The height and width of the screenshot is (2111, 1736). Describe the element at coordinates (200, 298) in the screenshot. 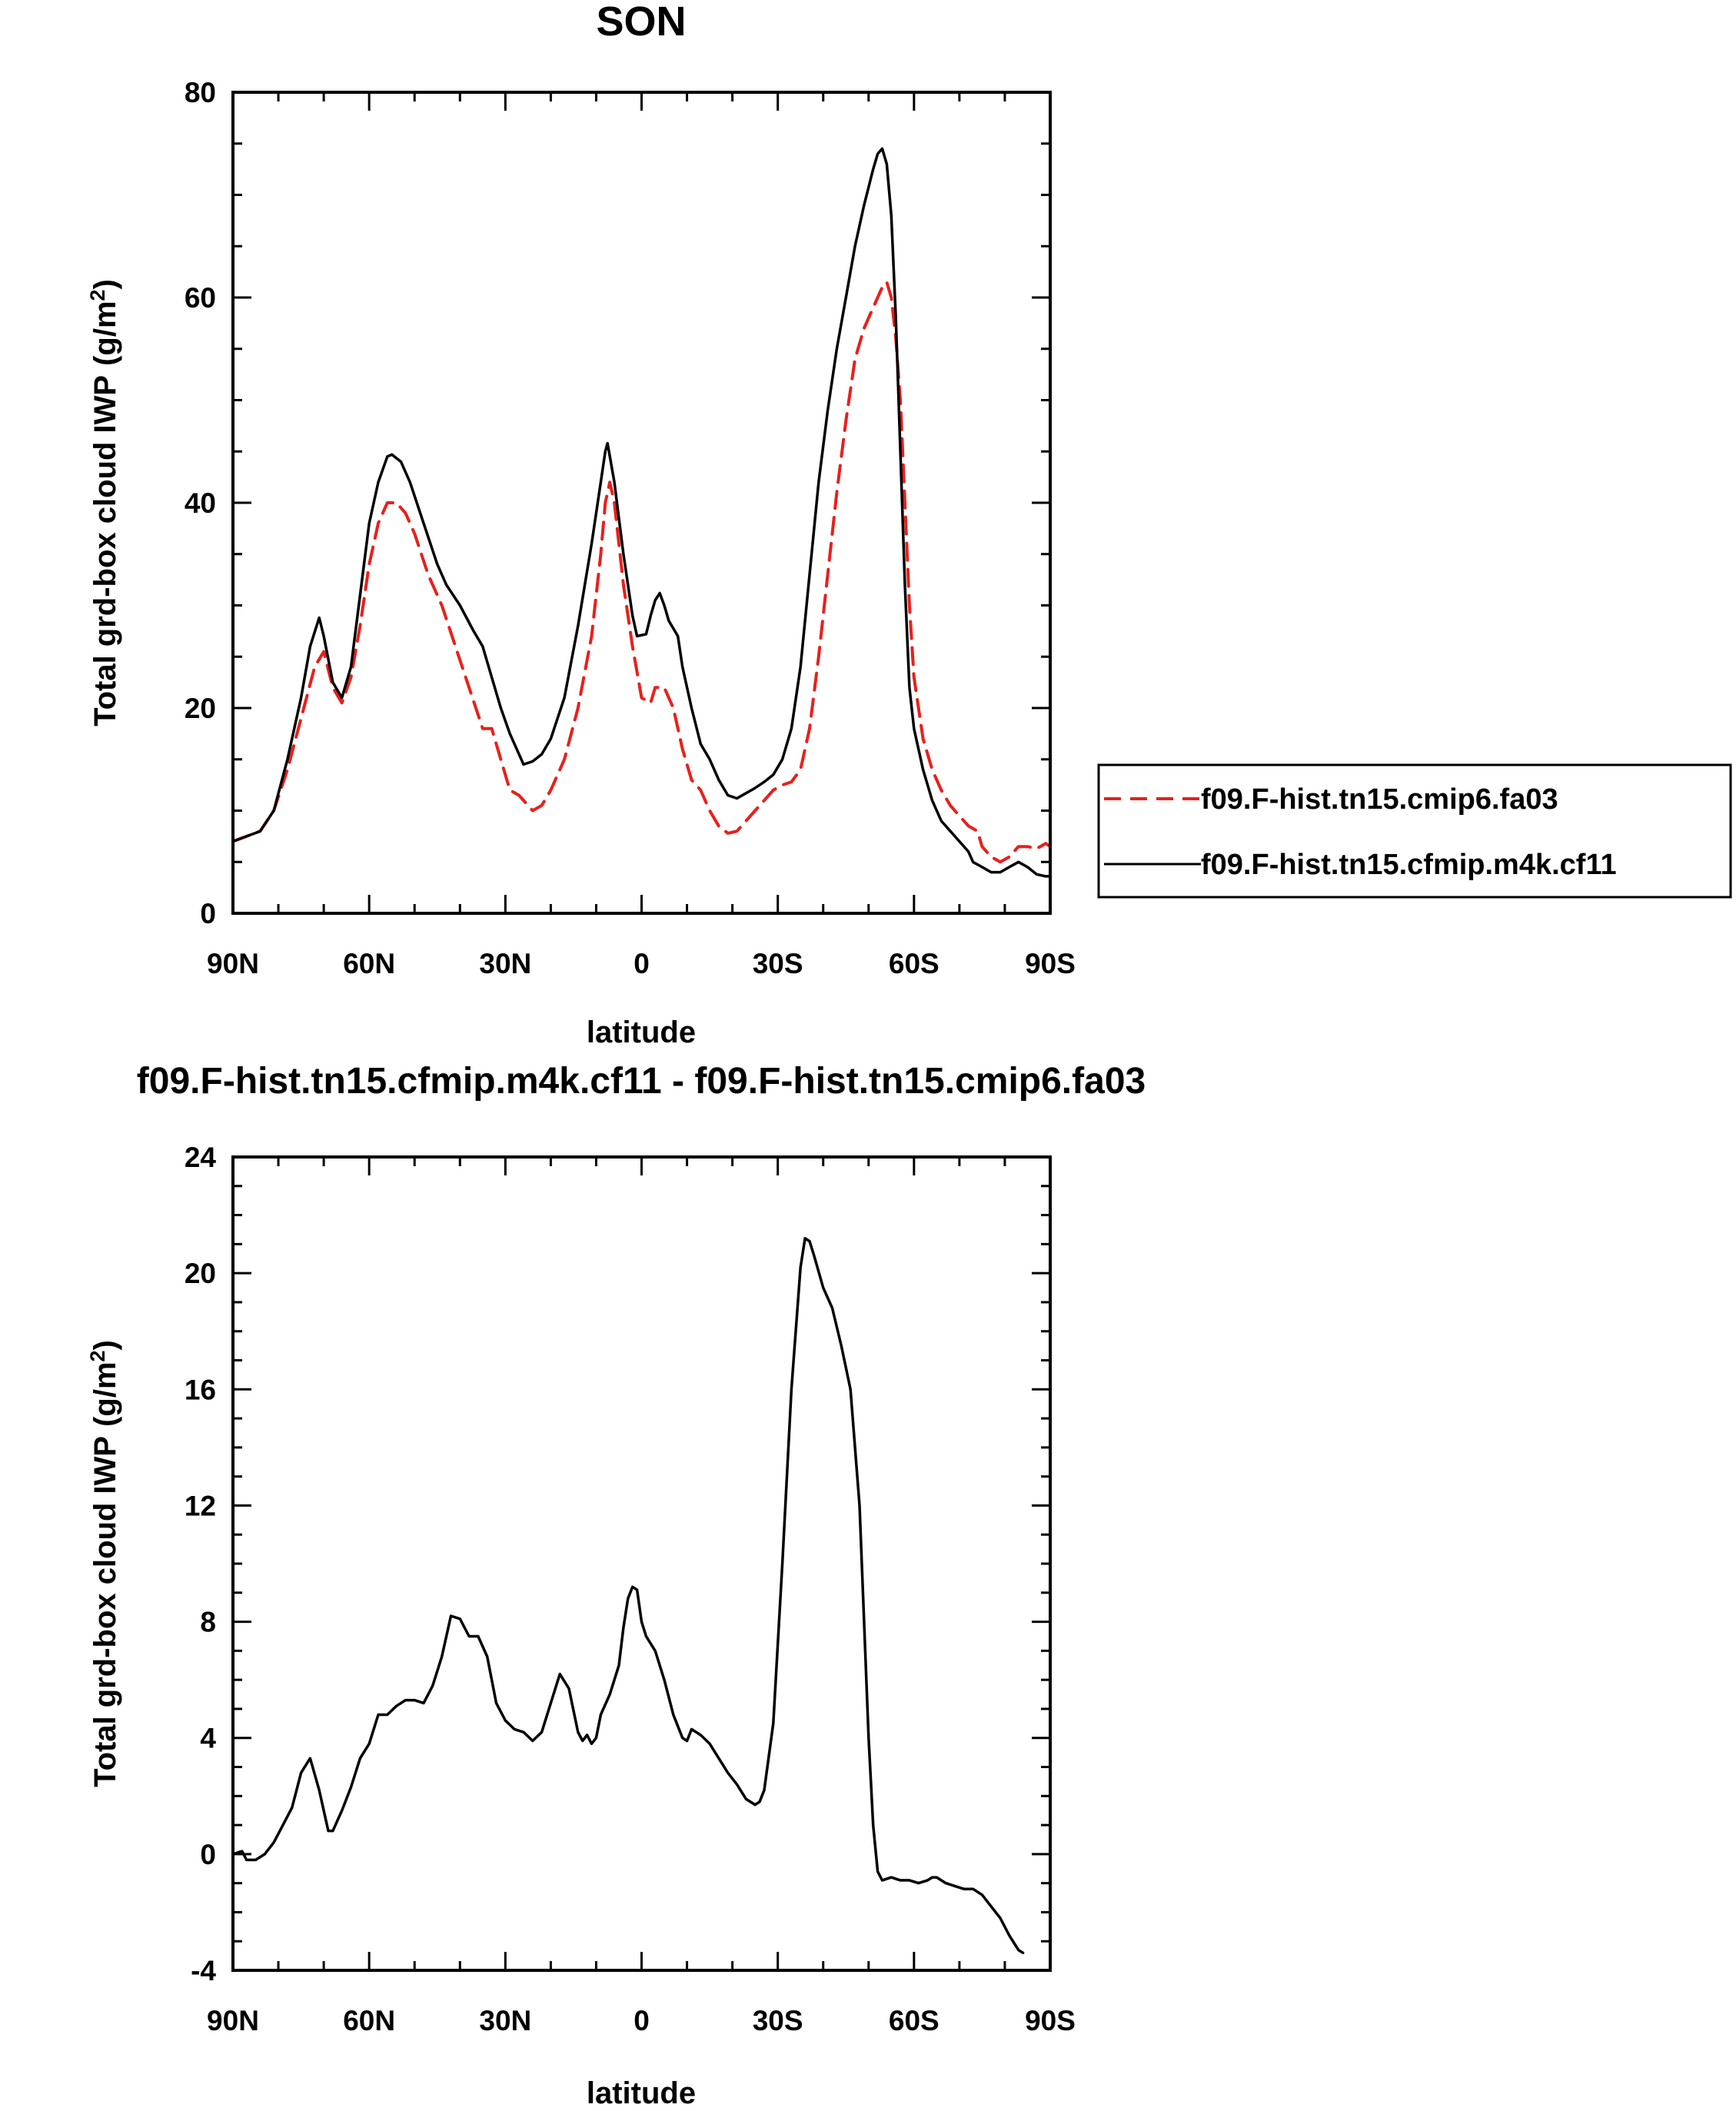

I see `y-tick-label: 60` at that location.